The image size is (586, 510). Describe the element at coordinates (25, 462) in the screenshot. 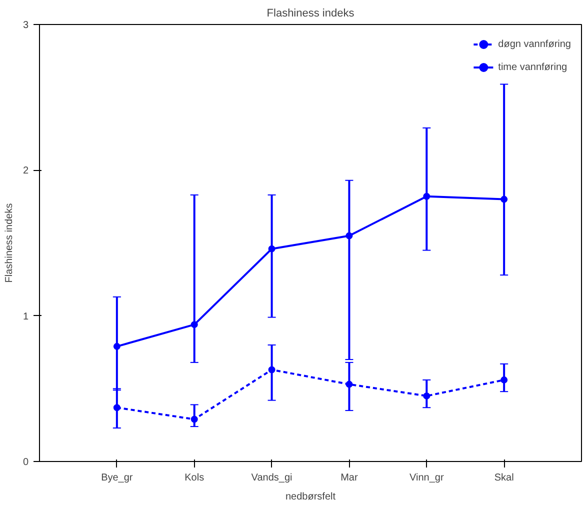

I see `y-tick-label: 0` at that location.